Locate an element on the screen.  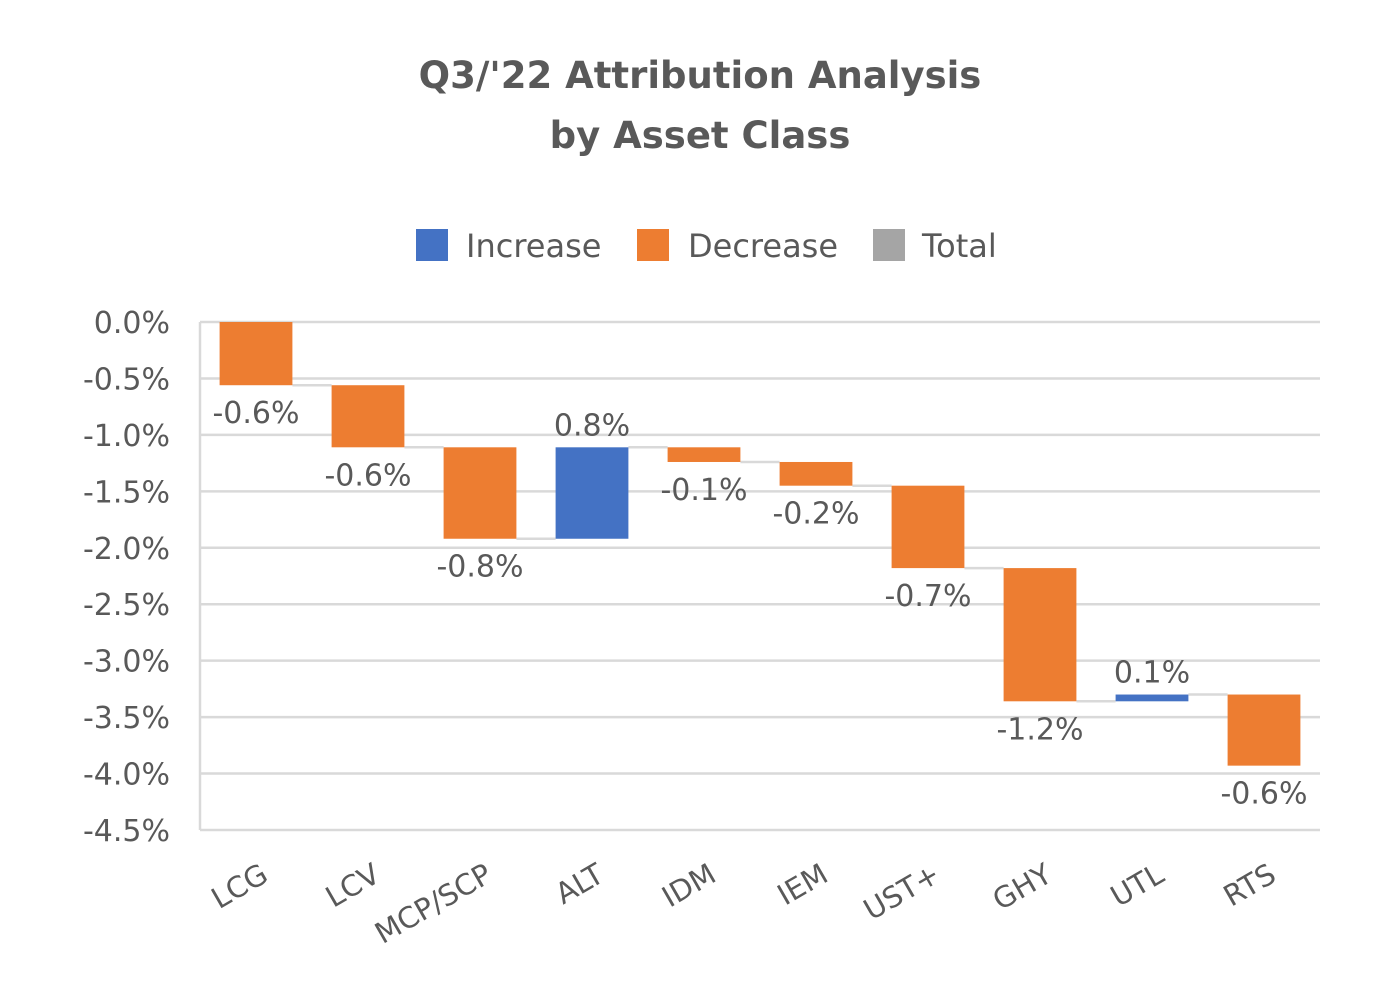
legend: Increase Decrease Total is located at coordinates (706, 246).